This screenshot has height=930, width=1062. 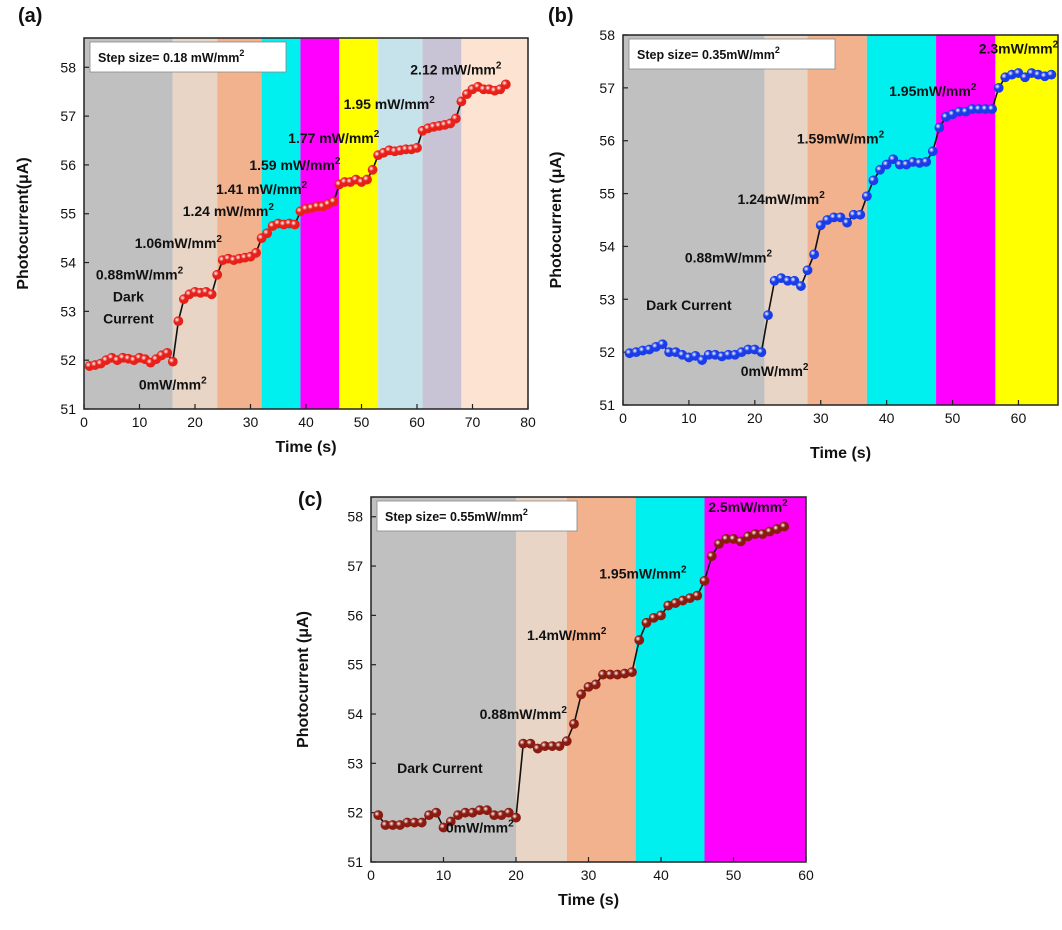 What do you see at coordinates (68, 360) in the screenshot?
I see `y-tick-label: 52` at bounding box center [68, 360].